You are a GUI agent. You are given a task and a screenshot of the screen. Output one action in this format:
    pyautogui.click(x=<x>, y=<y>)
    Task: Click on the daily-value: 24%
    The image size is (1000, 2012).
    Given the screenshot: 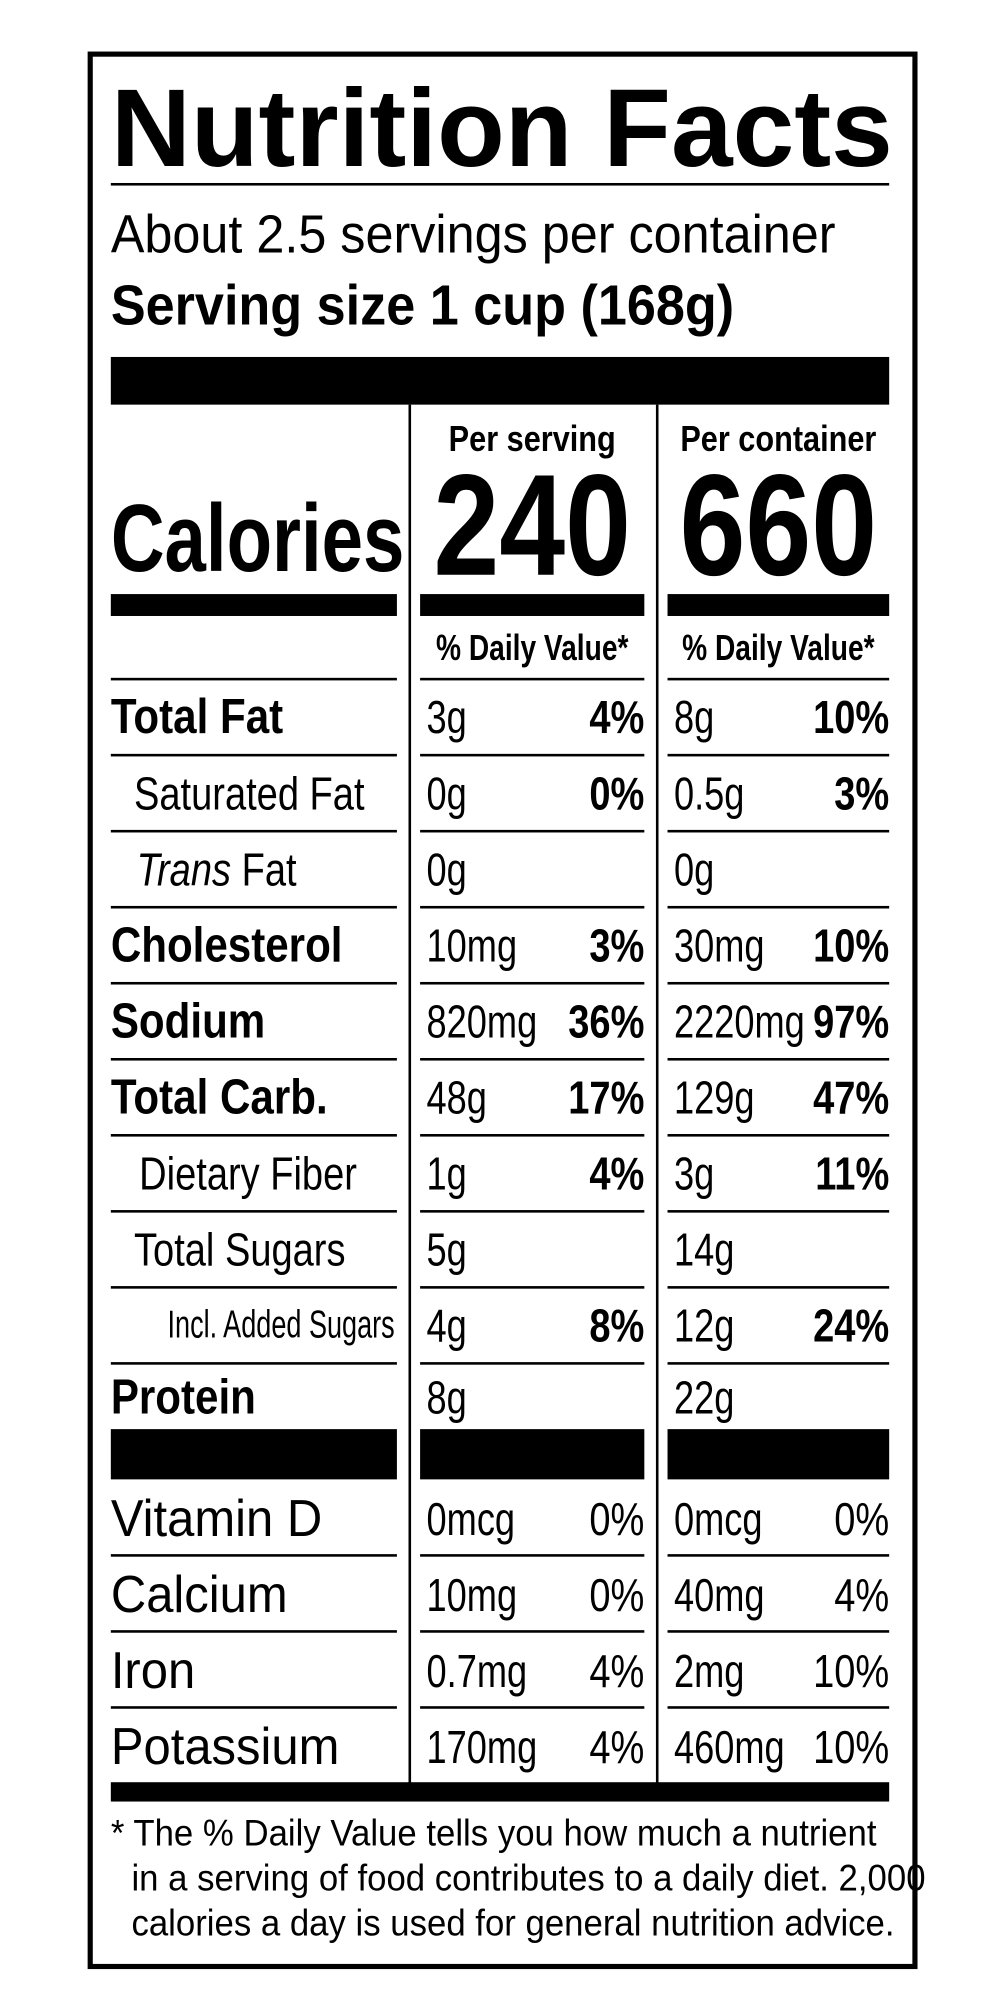 What is the action you would take?
    pyautogui.click(x=851, y=1325)
    